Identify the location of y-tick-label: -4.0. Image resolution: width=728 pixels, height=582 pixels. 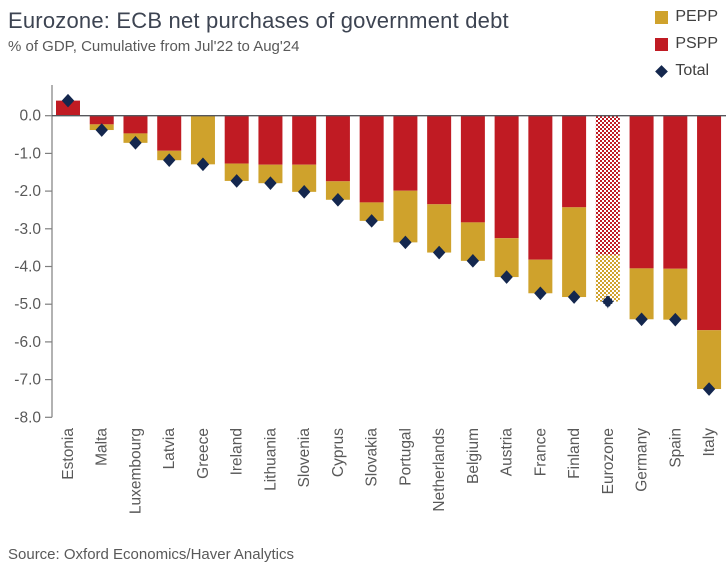
(27, 267).